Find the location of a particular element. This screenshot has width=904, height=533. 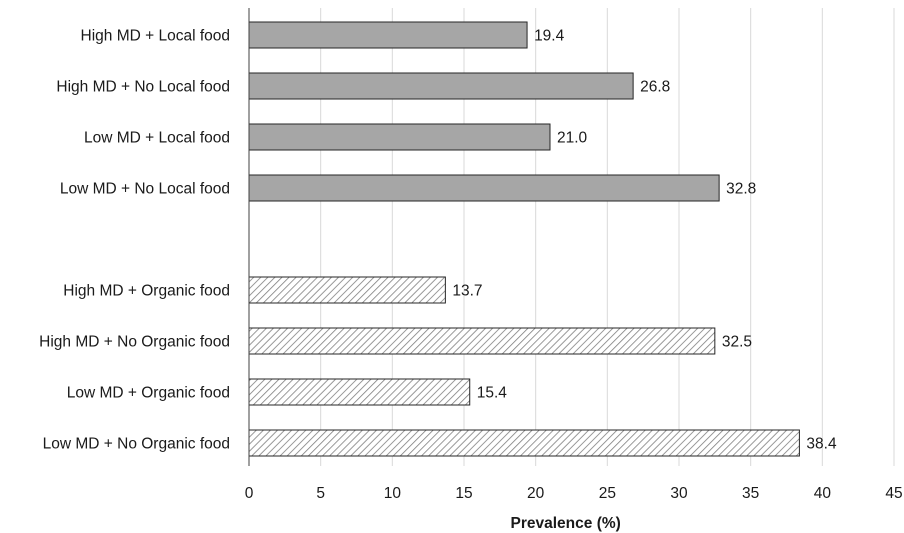

category-label: Low MD + Organic food is located at coordinates (148, 393).